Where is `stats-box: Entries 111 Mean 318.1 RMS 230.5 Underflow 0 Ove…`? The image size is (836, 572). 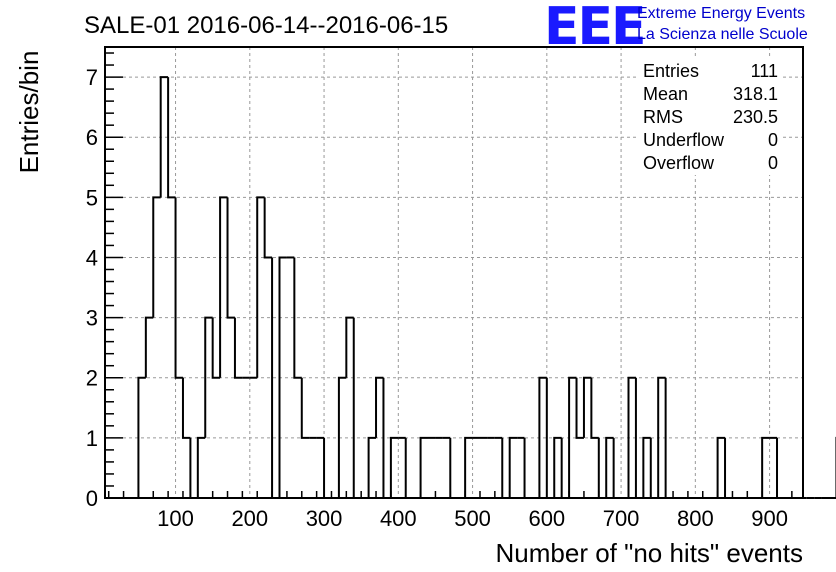
stats-box: Entries 111 Mean 318.1 RMS 230.5 Underflow 0 Ove… is located at coordinates (709, 116).